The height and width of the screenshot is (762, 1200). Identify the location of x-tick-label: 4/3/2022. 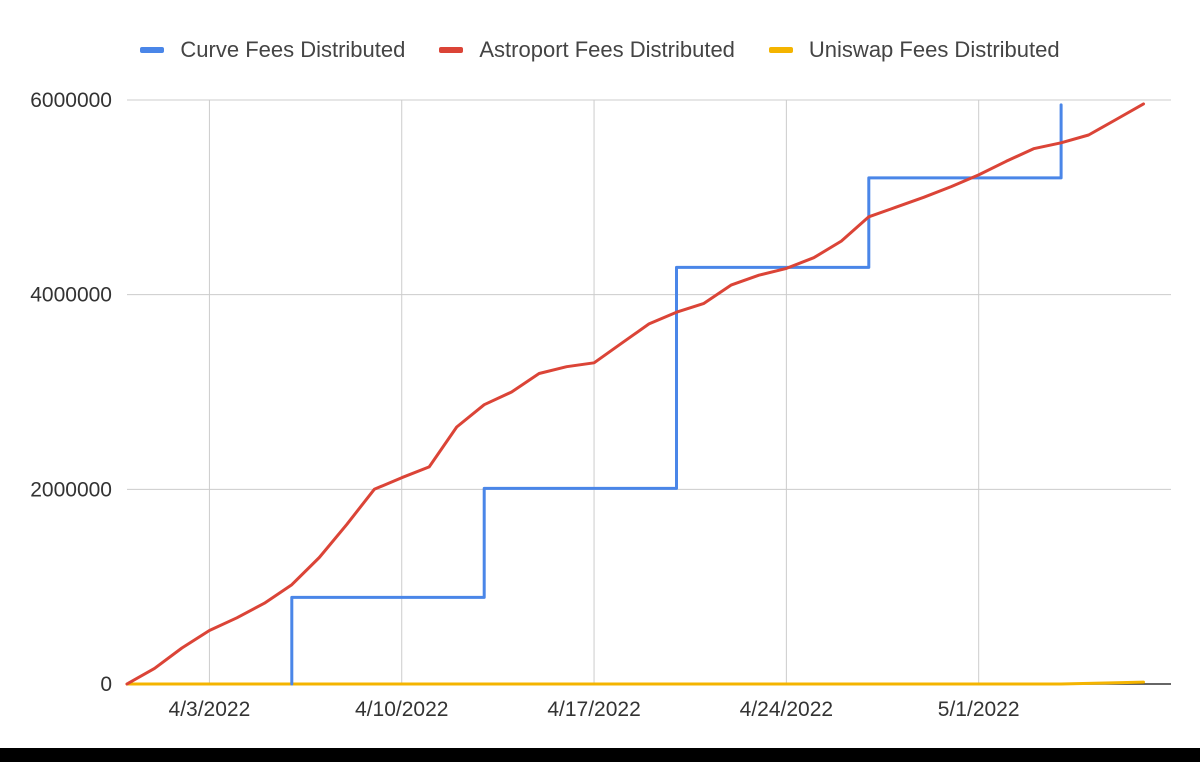
(210, 709).